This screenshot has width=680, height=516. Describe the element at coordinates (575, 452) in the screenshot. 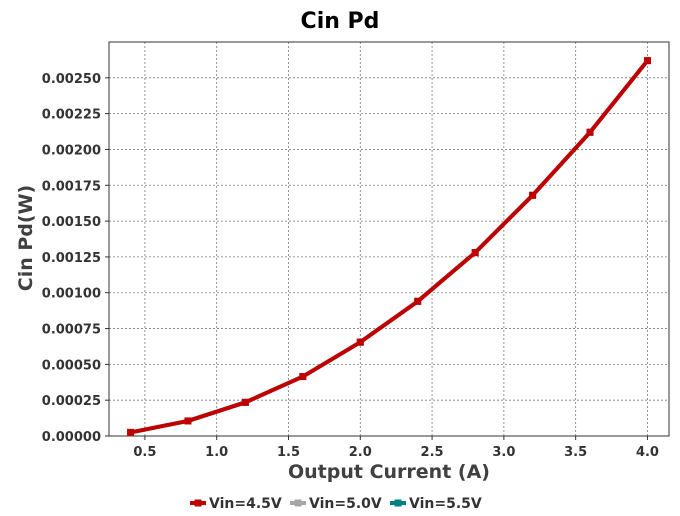

I see `x-tick-label: 3.5` at that location.